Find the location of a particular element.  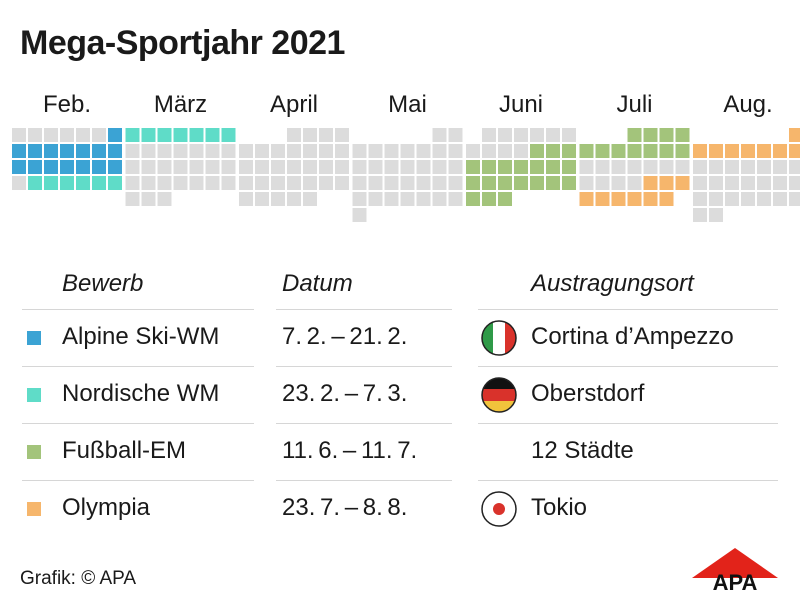

event-venue: 12 Städte is located at coordinates (582, 450).